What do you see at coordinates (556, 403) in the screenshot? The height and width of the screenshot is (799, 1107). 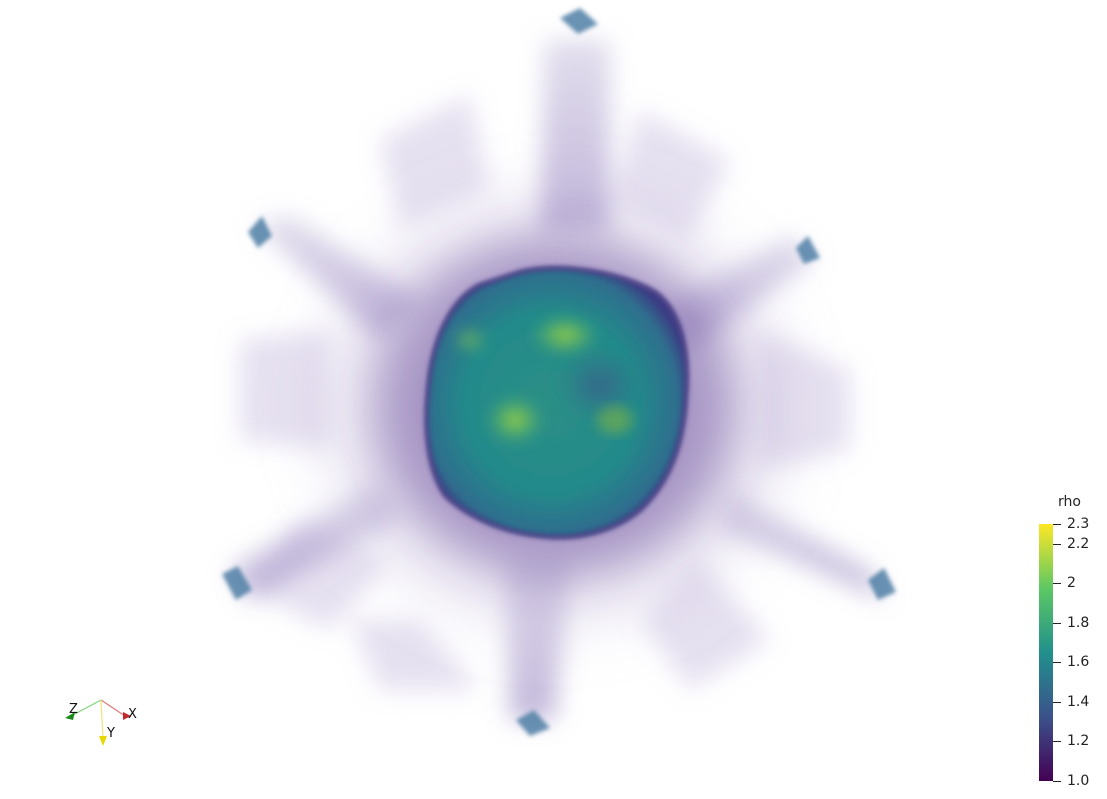 I see `core-blob` at bounding box center [556, 403].